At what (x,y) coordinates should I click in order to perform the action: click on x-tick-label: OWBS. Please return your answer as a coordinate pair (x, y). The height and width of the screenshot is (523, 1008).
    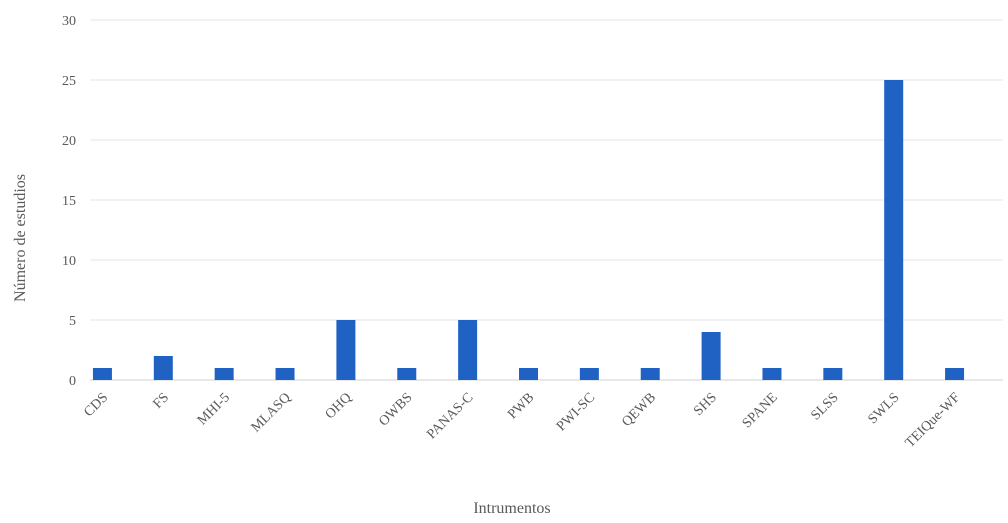
    Looking at the image, I should click on (395, 409).